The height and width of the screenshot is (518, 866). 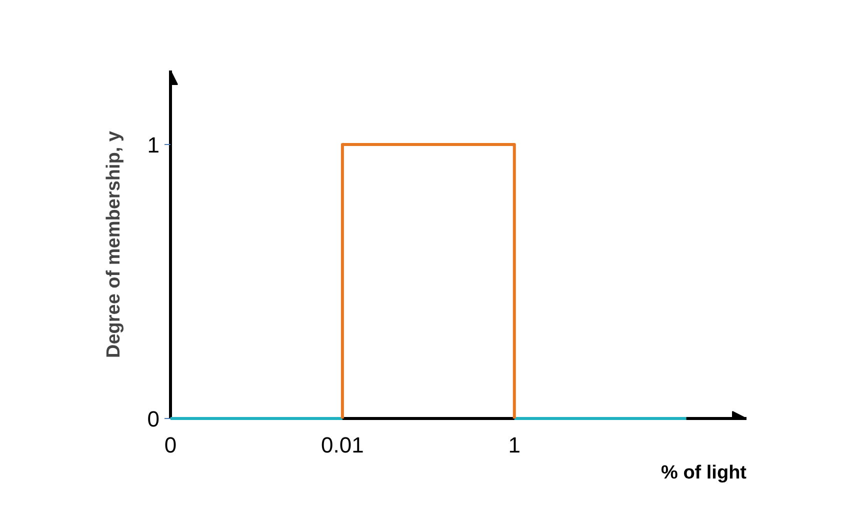 What do you see at coordinates (704, 473) in the screenshot?
I see `x-axis-title: % of light` at bounding box center [704, 473].